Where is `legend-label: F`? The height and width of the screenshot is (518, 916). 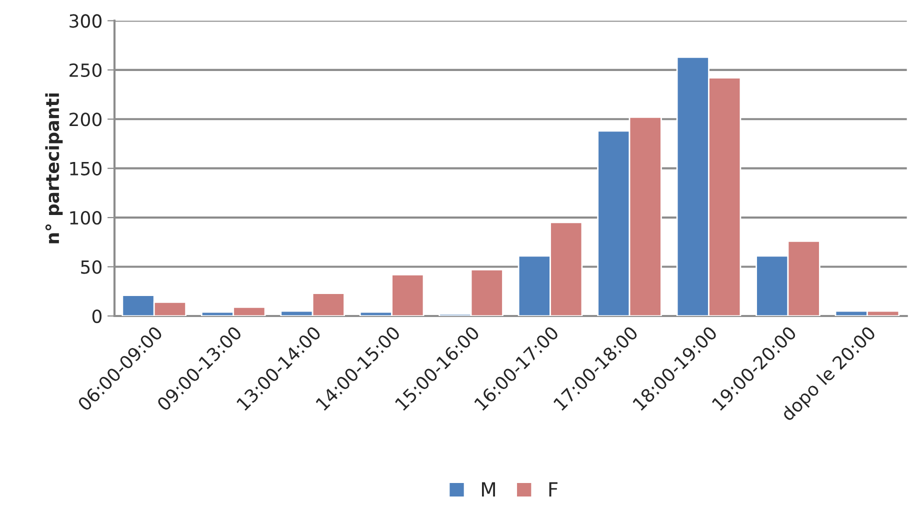 legend-label: F is located at coordinates (553, 489).